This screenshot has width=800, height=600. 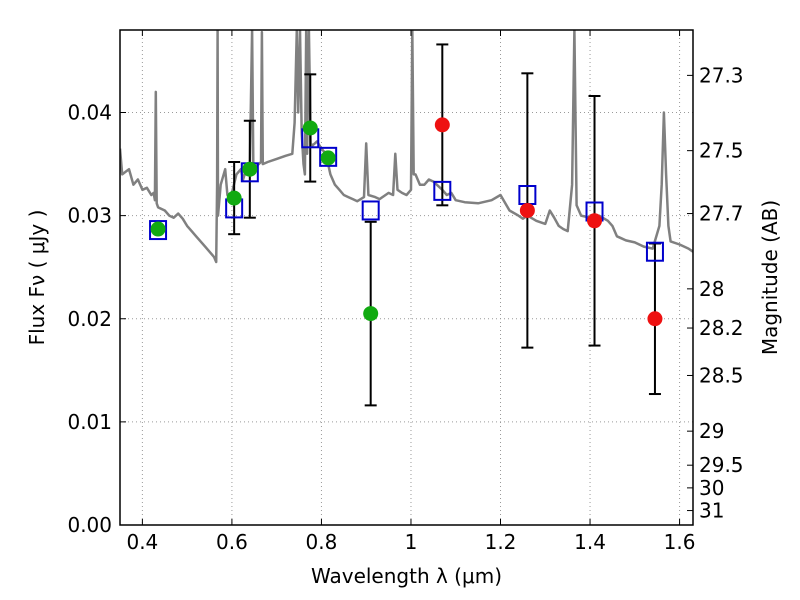 I want to click on right-tick-label: 27.5, so click(x=721, y=151).